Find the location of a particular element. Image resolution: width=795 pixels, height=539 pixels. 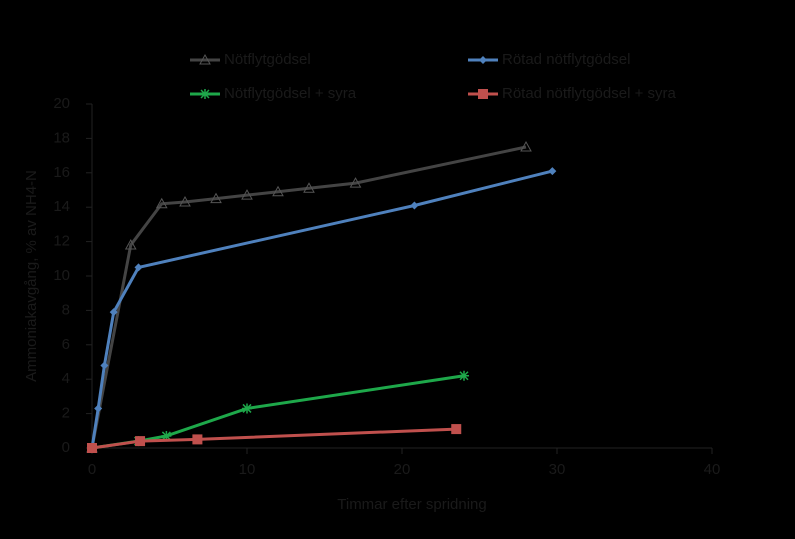

y-tick-label: 14 is located at coordinates (61, 206).